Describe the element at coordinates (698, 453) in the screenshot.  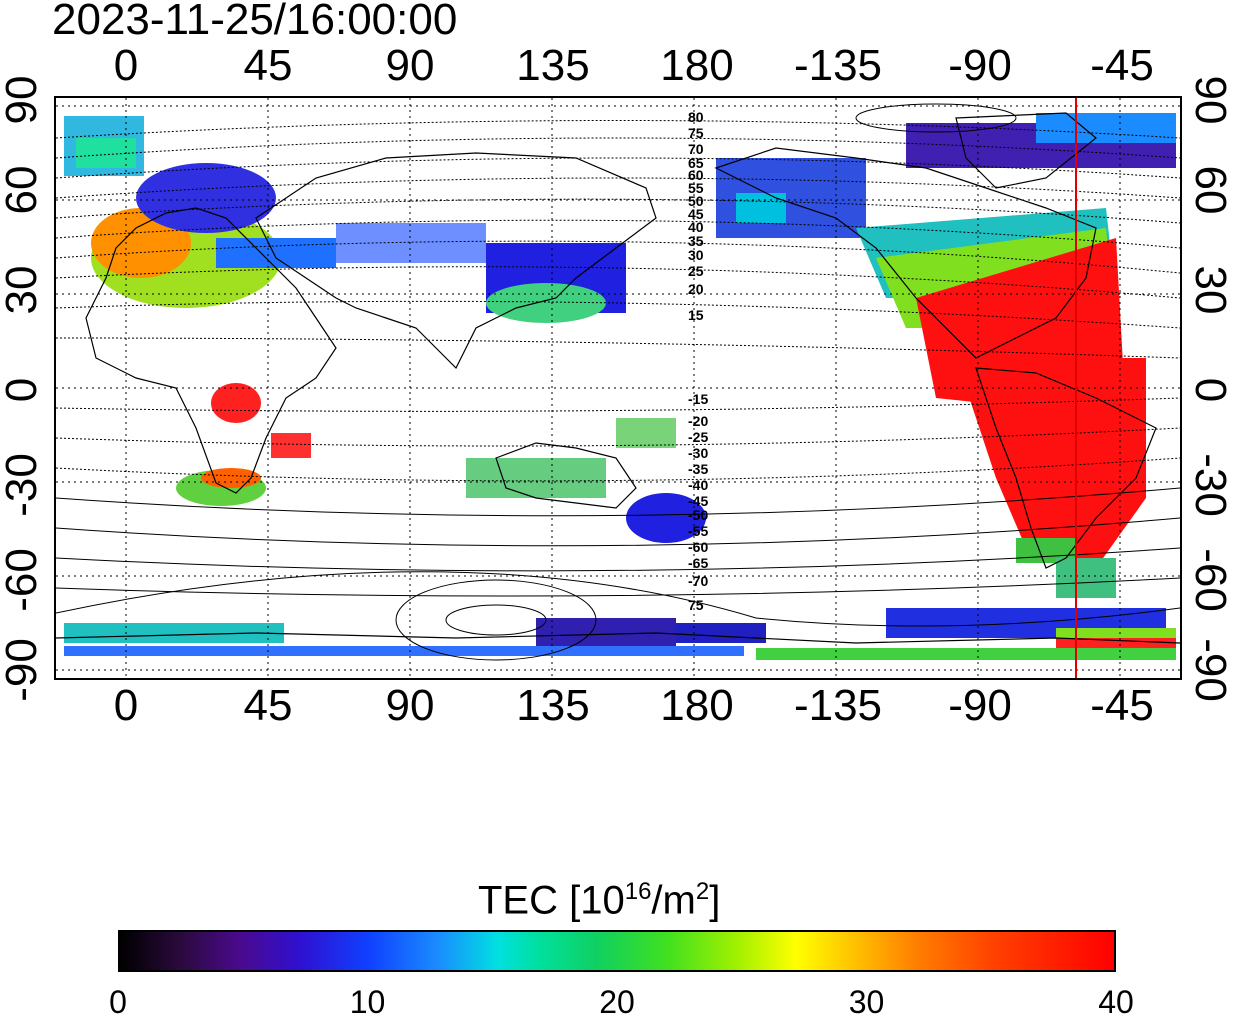
I see `contour-label-south-3: -30` at that location.